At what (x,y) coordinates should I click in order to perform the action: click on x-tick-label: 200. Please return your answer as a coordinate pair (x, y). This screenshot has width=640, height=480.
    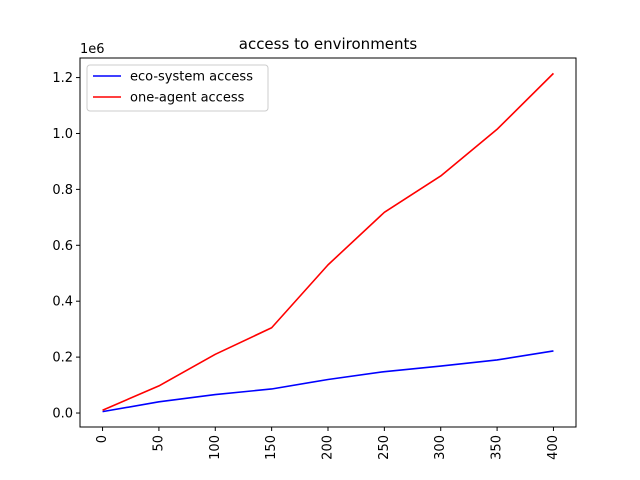
    Looking at the image, I should click on (328, 447).